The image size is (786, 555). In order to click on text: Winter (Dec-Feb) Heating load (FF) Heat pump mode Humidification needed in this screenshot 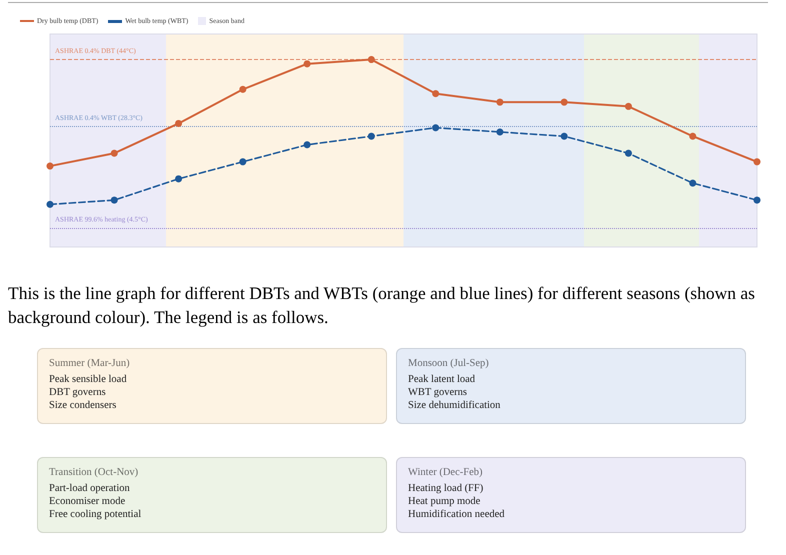, I will do `click(457, 493)`.